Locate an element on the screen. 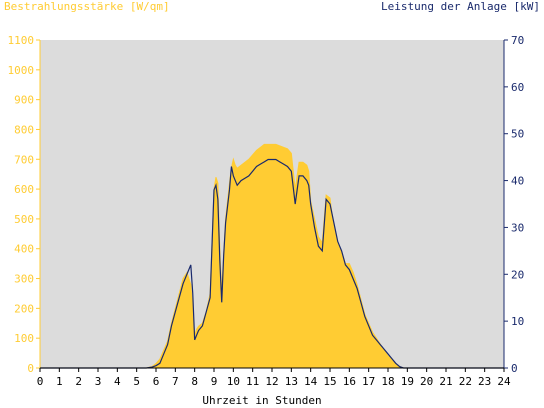 This screenshot has width=544, height=408. left-tick-label: 900 is located at coordinates (24, 100).